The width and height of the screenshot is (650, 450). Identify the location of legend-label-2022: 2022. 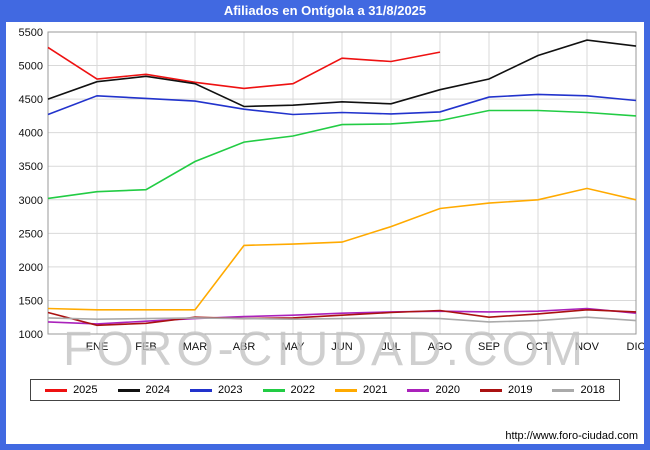
(302, 390).